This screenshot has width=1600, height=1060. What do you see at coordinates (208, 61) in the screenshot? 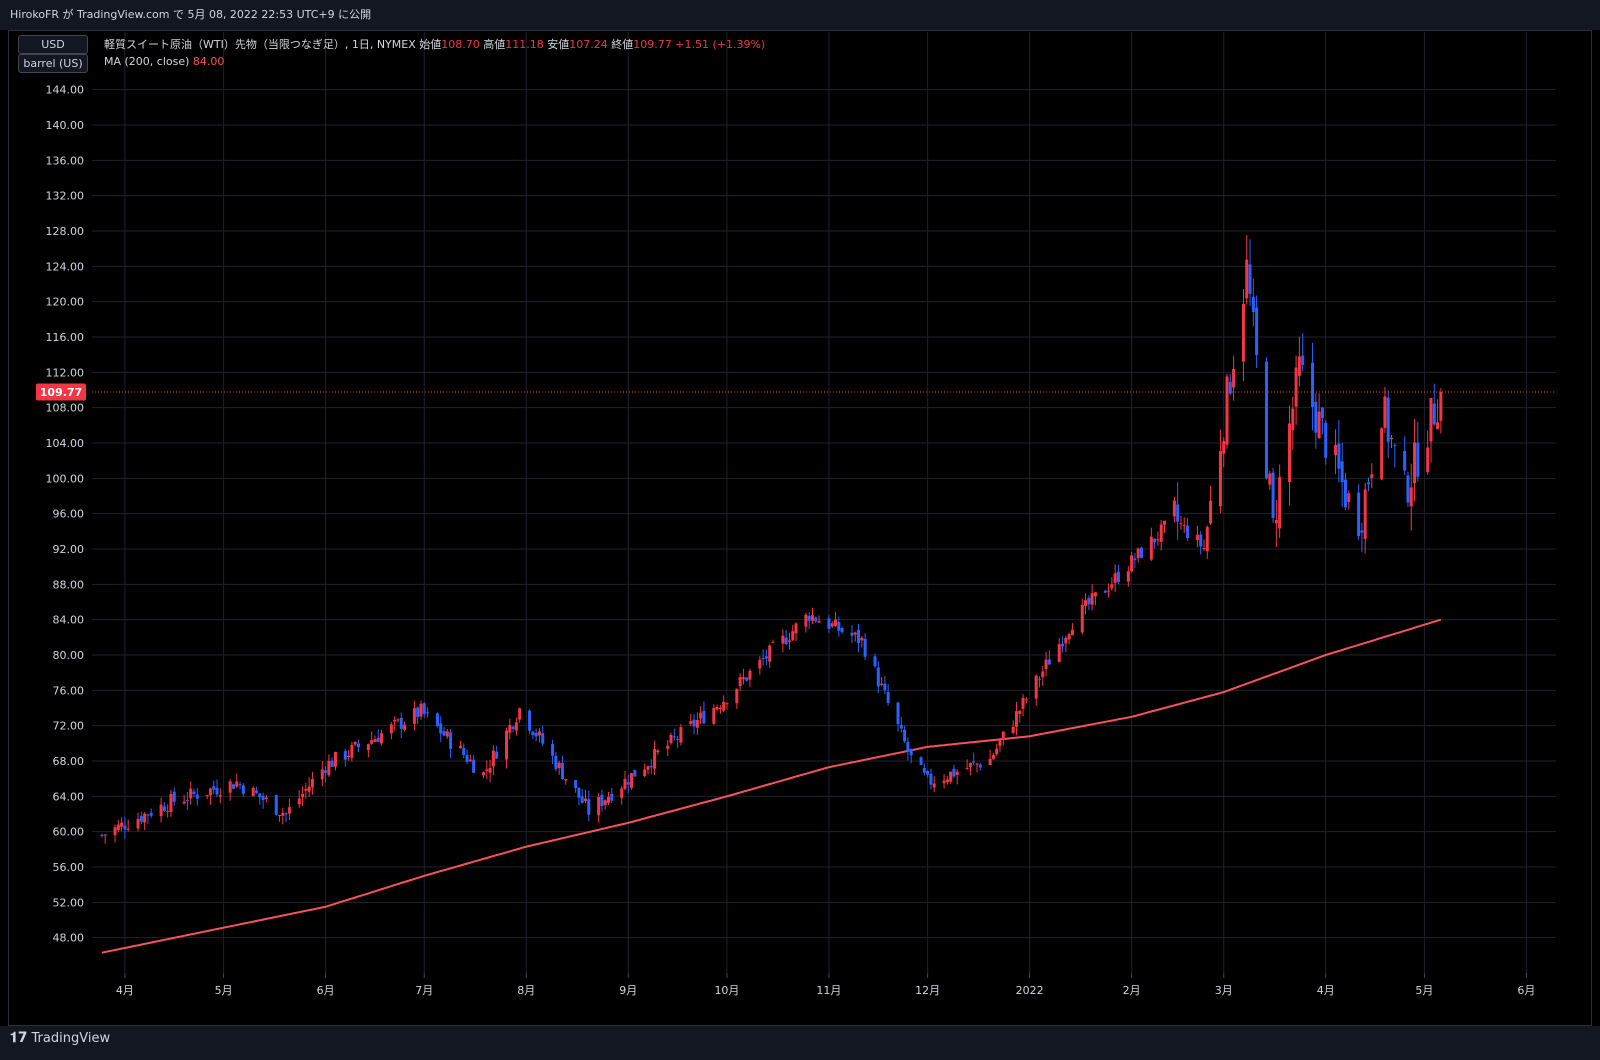
I see `ma-value: 84.00` at bounding box center [208, 61].